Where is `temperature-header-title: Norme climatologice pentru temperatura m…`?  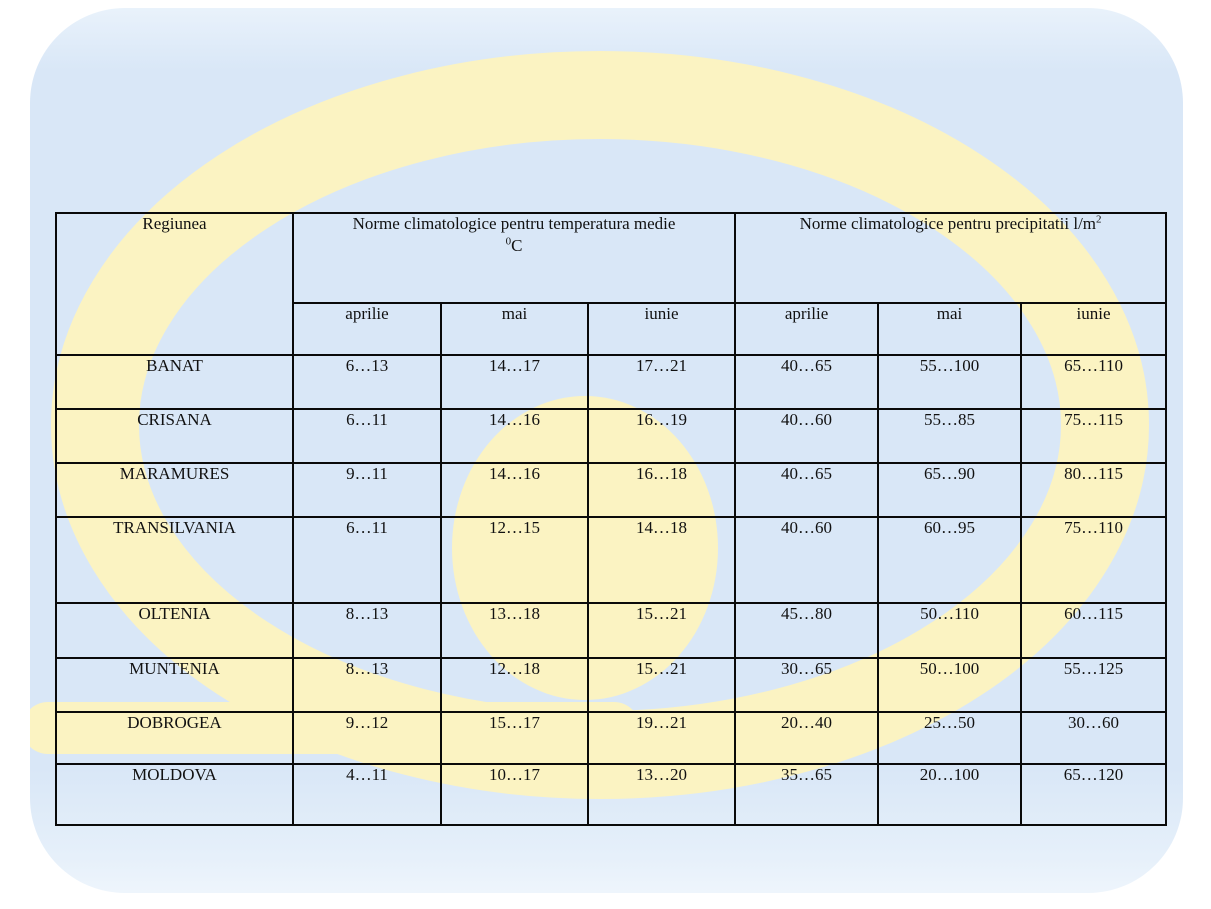
temperature-header-title: Norme climatologice pentru temperatura m… is located at coordinates (514, 223).